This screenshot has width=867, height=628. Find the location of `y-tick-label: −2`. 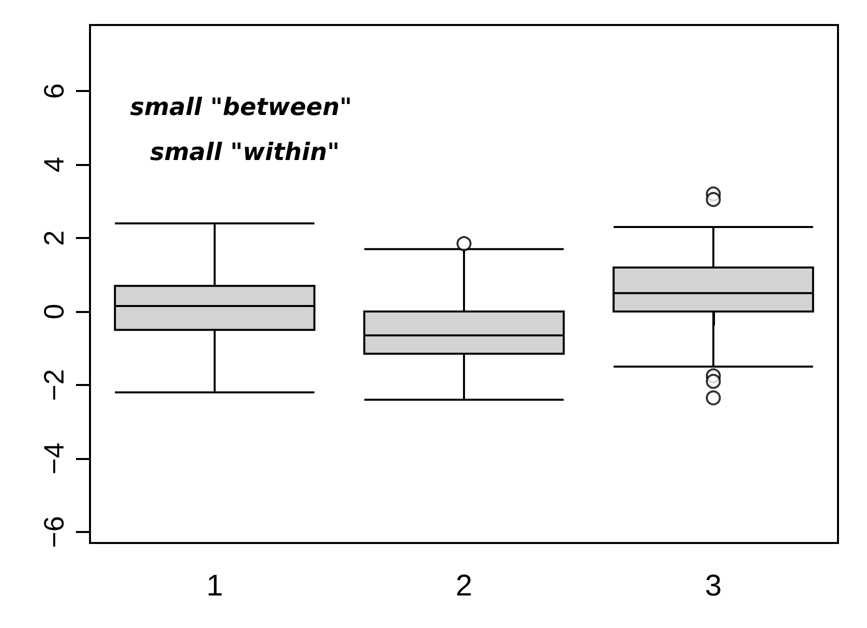

y-tick-label: −2 is located at coordinates (54, 385).